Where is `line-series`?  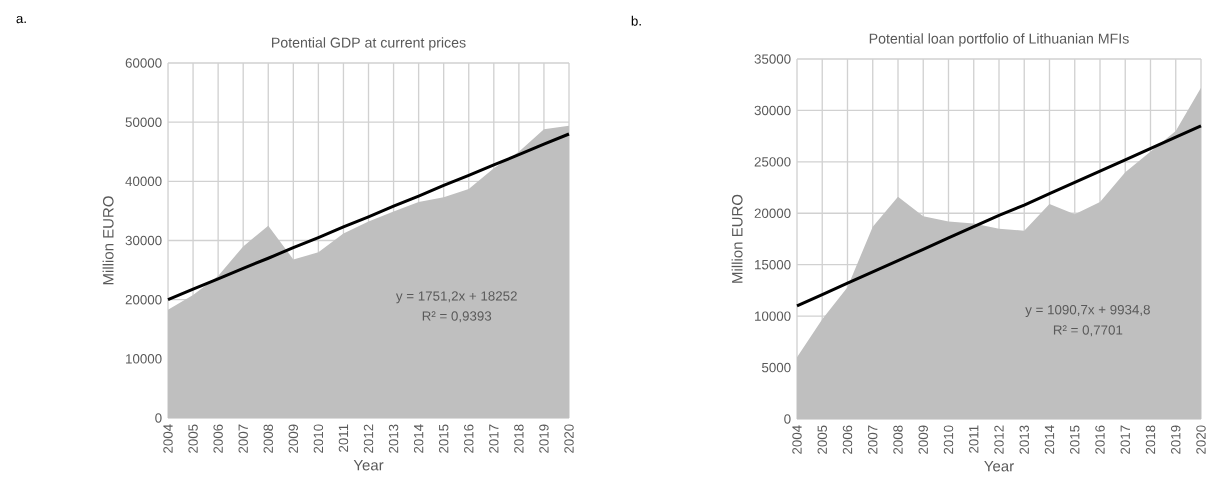 line-series is located at coordinates (368, 217).